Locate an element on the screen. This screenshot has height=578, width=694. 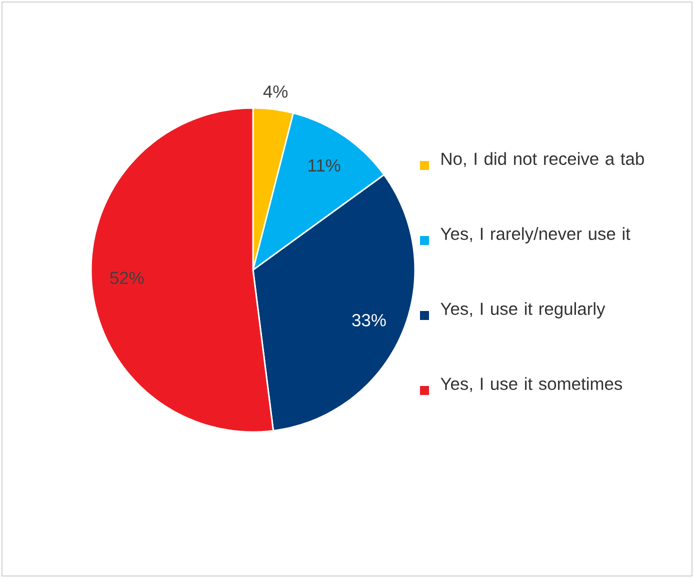
data-label: 52% is located at coordinates (127, 278).